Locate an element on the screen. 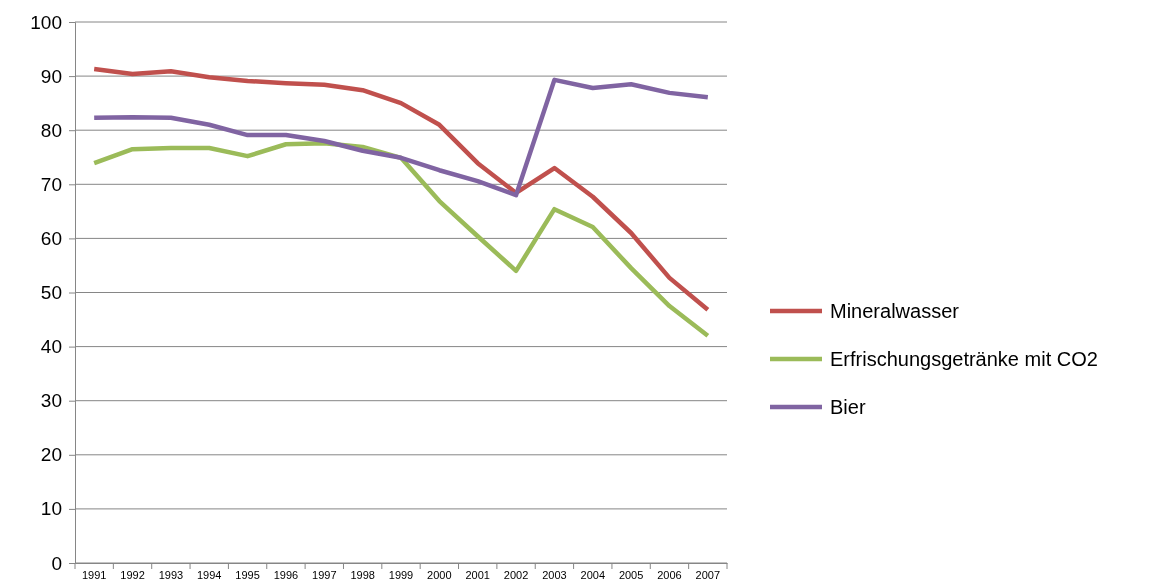 This screenshot has height=587, width=1163. legend-label: Mineralwasser is located at coordinates (895, 311).